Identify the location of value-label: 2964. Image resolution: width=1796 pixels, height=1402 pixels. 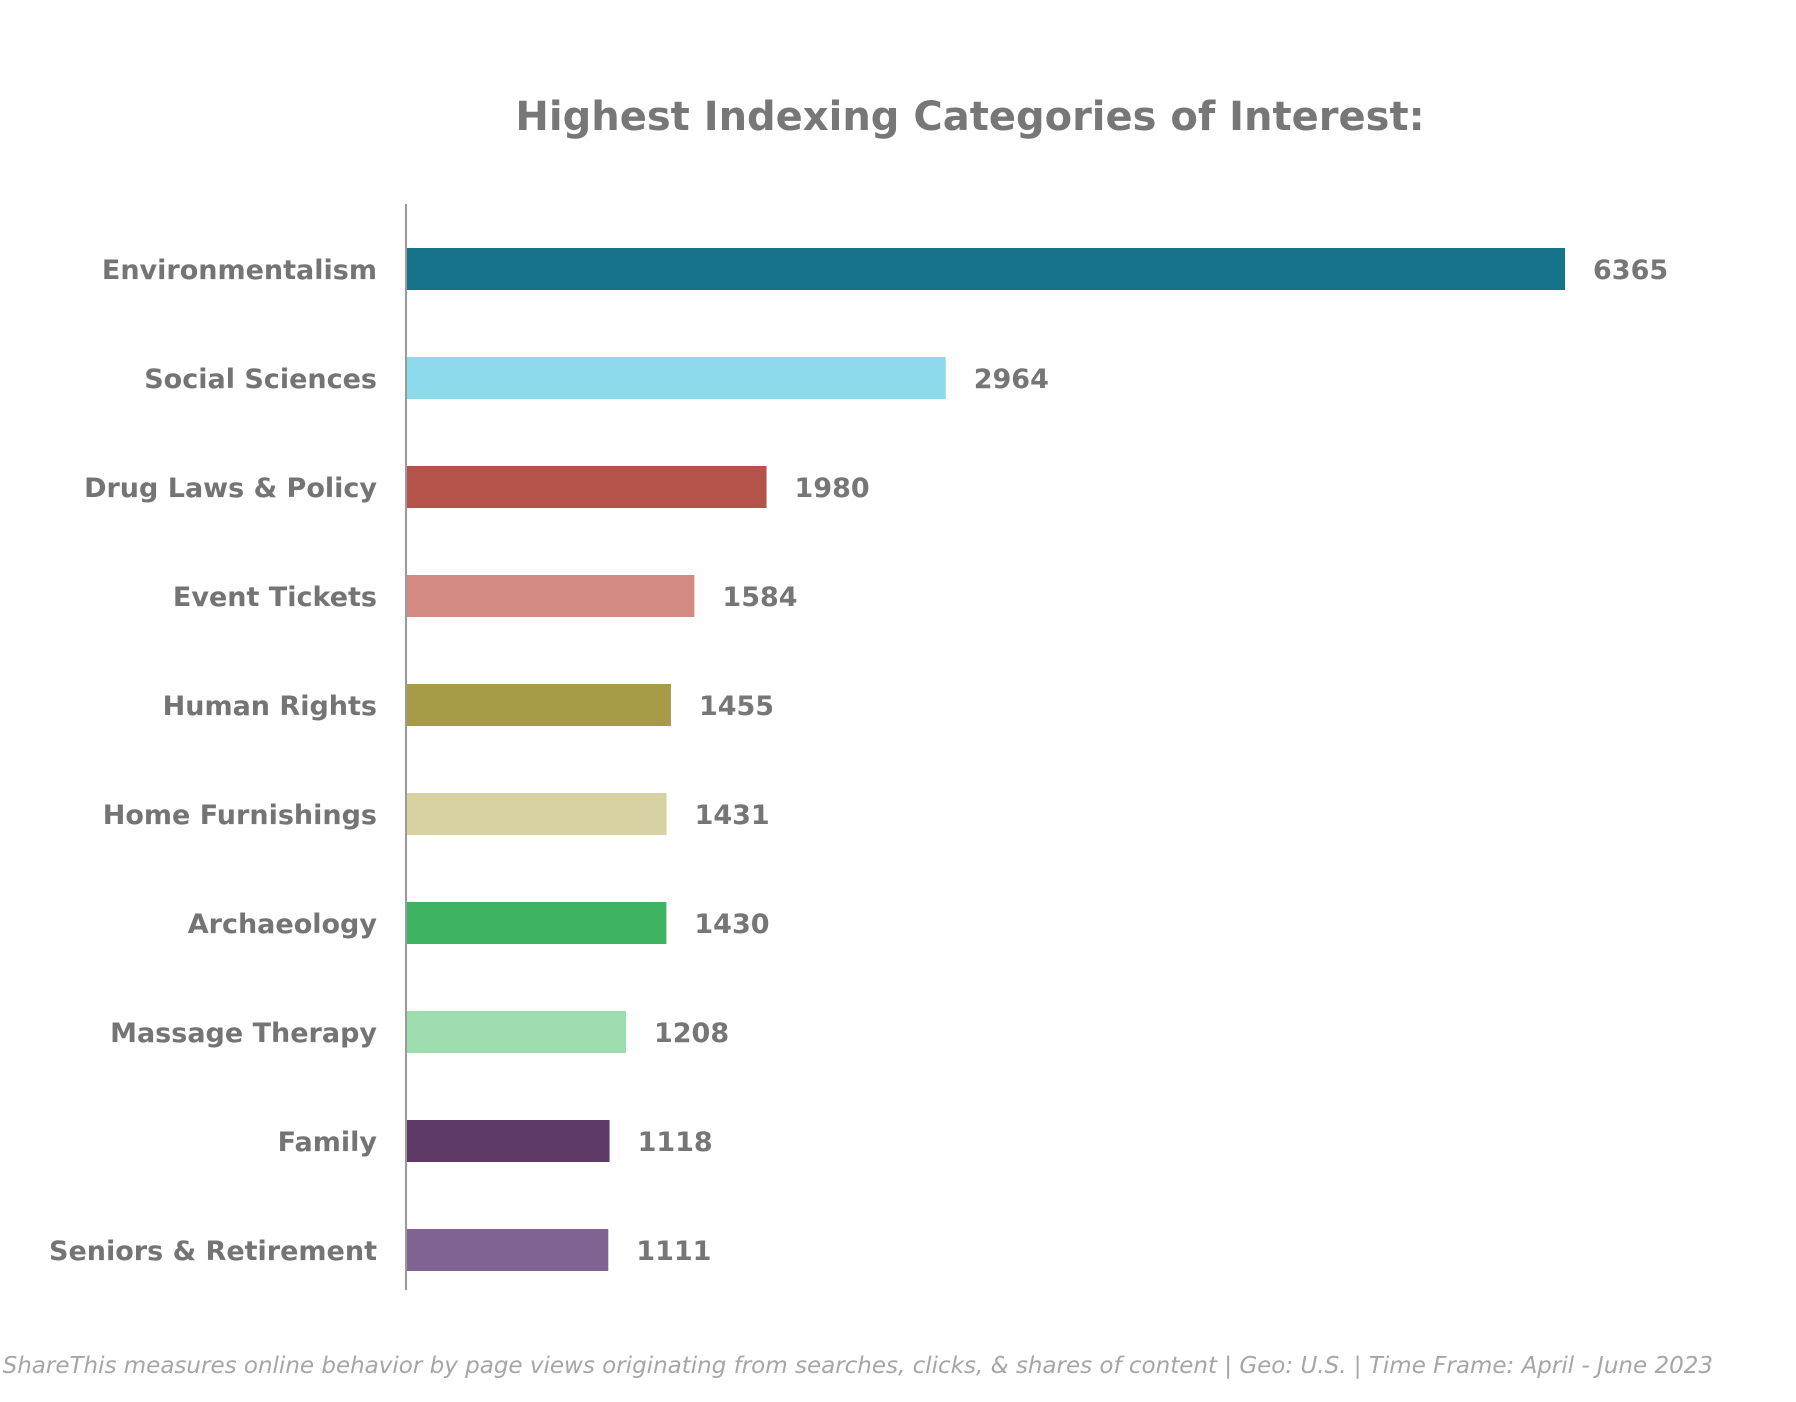
(1011, 379).